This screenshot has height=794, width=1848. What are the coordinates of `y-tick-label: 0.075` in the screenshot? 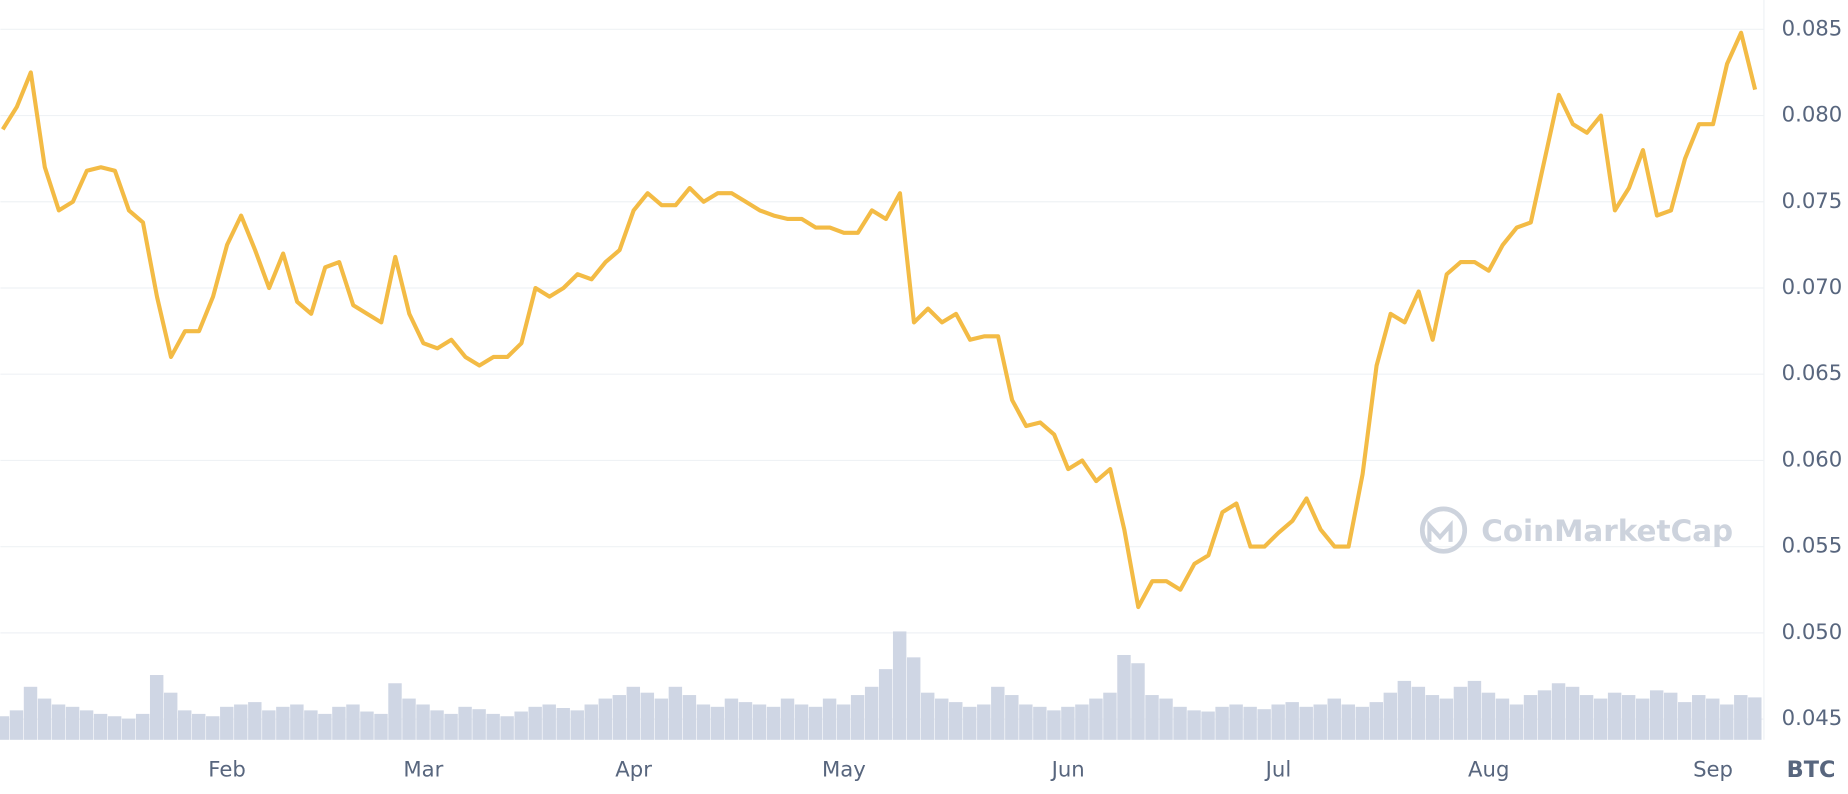 It's located at (1812, 200).